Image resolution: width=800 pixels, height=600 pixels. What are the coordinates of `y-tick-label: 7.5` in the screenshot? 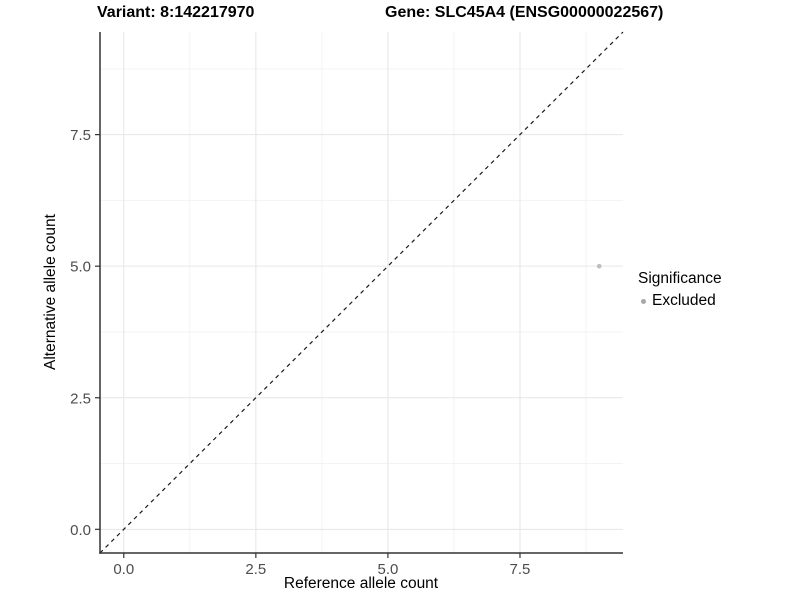 It's located at (80, 135).